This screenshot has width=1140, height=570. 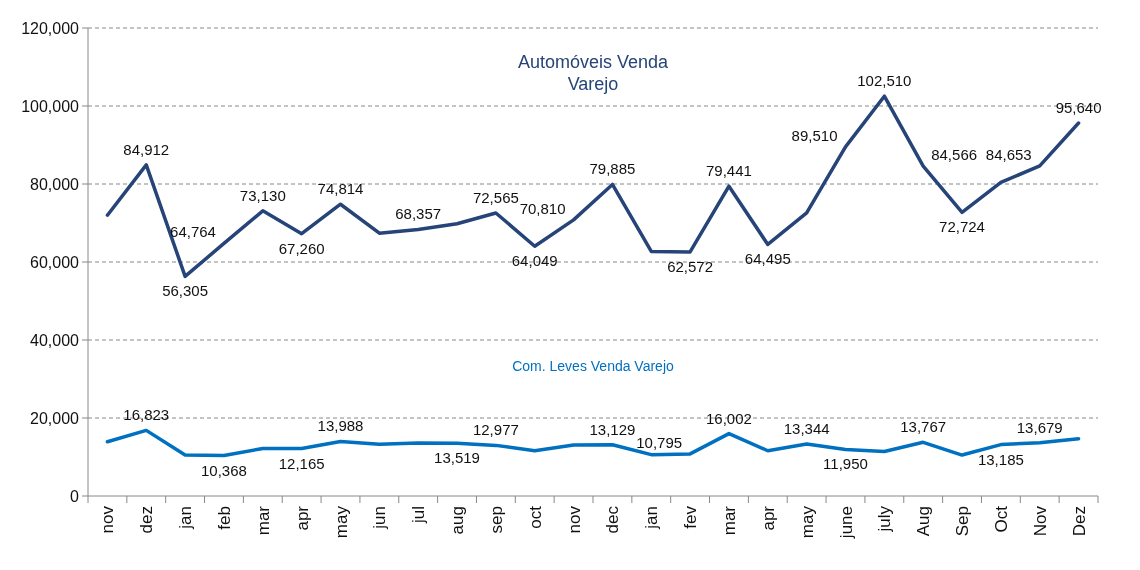 What do you see at coordinates (846, 523) in the screenshot?
I see `x-tick-label: june` at bounding box center [846, 523].